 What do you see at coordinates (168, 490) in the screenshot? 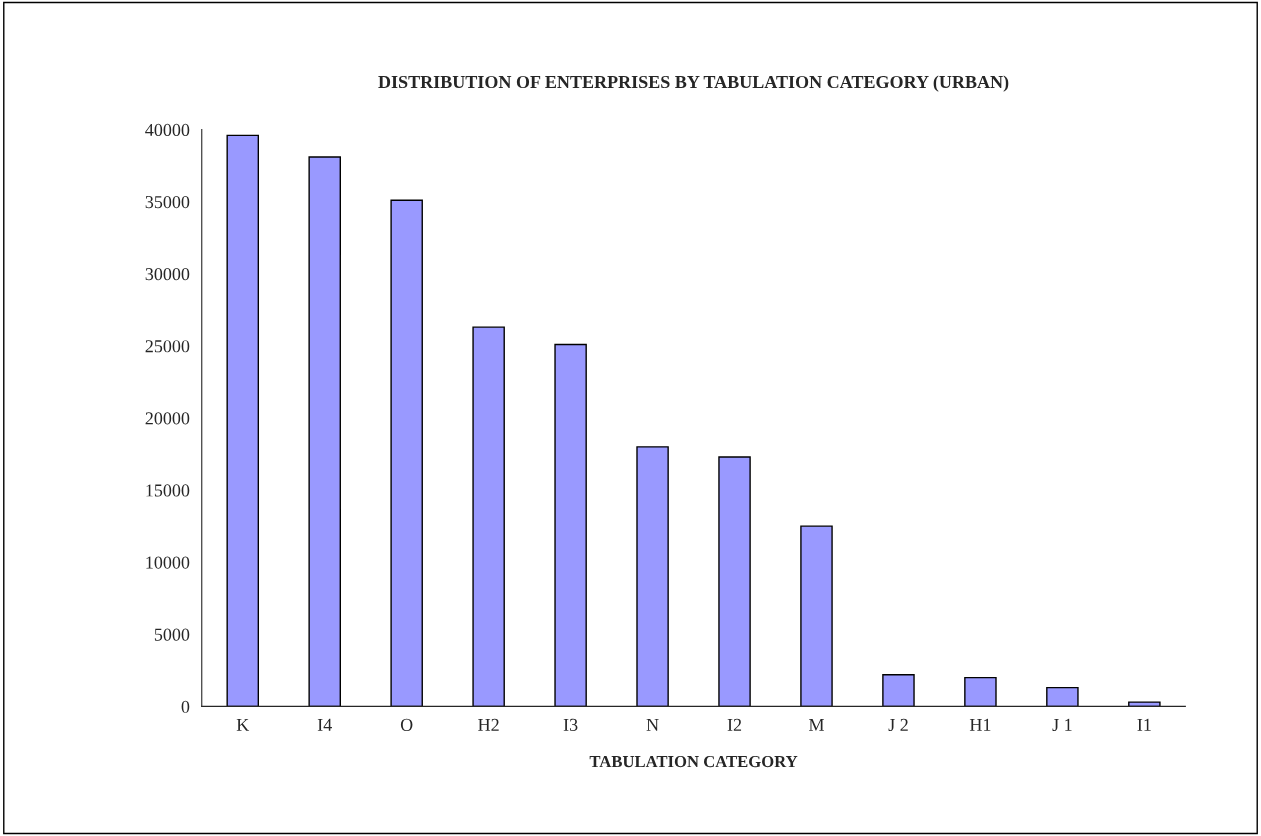
I see `y-tick-label: 15000` at bounding box center [168, 490].